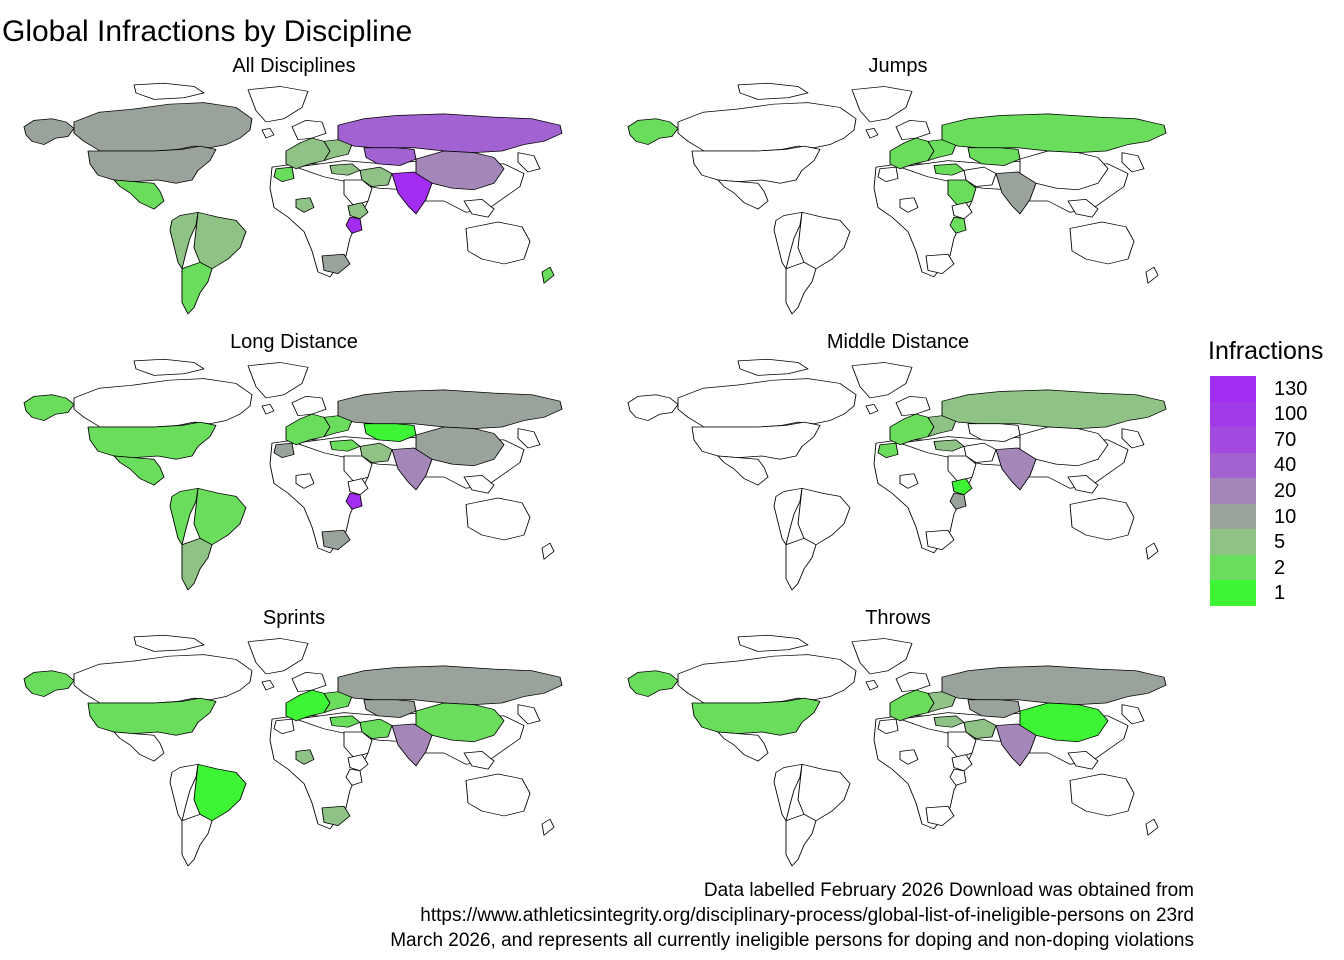  Describe the element at coordinates (1285, 465) in the screenshot. I see `legend-label: 40` at that location.